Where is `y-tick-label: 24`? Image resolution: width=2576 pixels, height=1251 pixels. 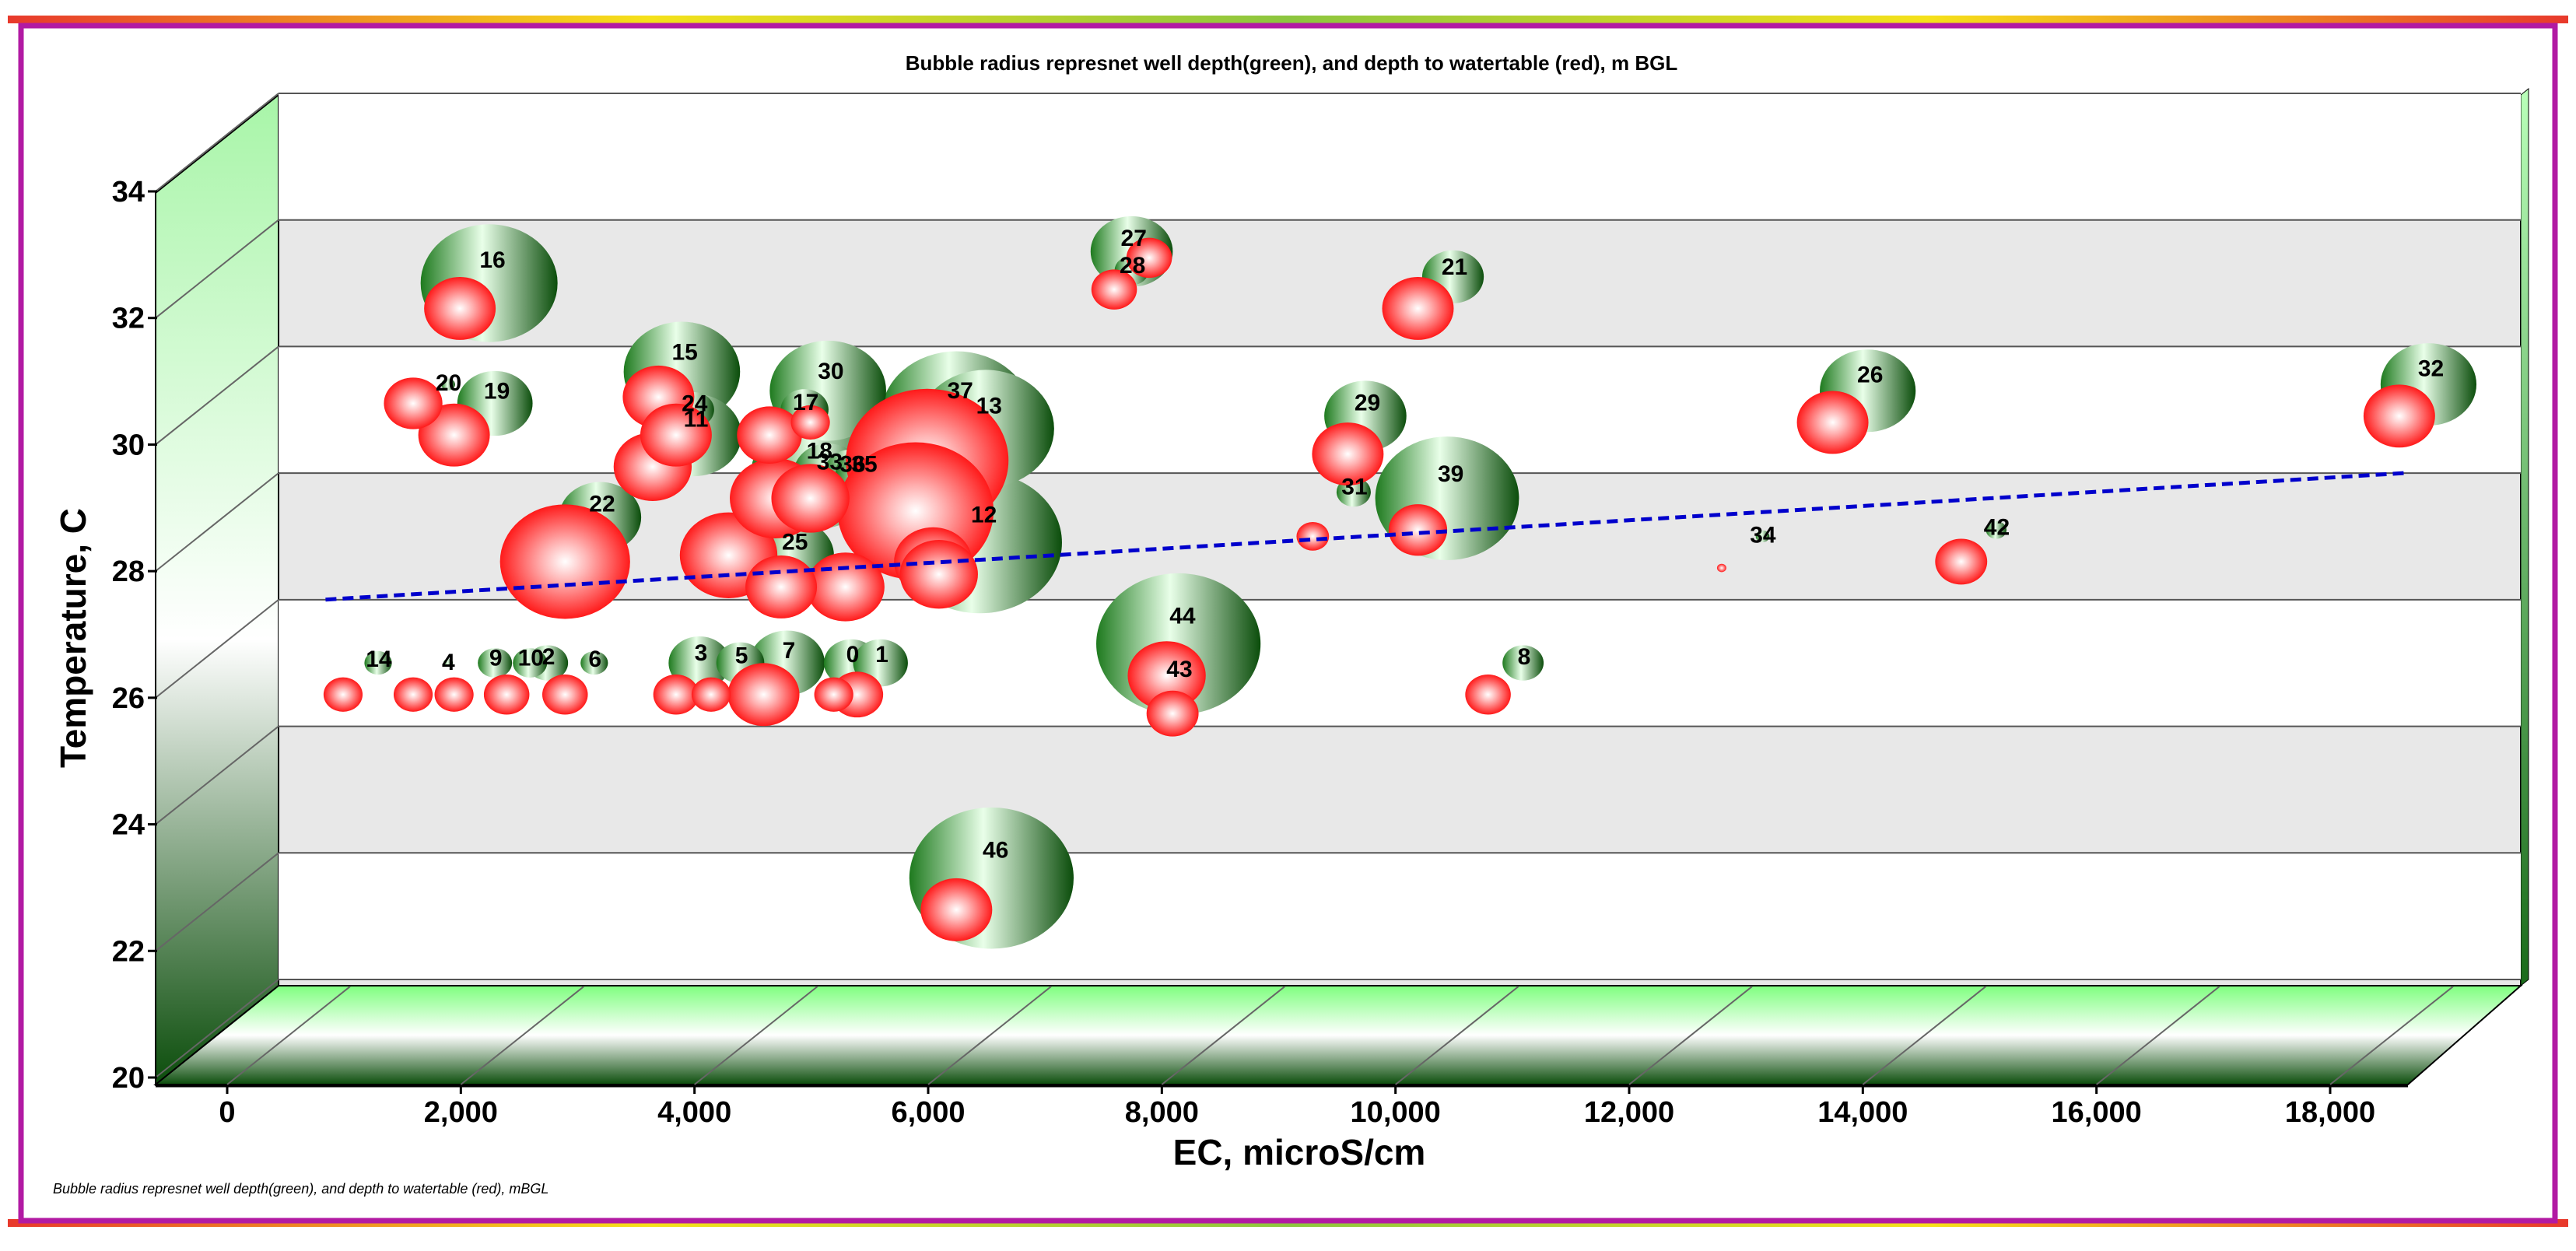 y-tick-label: 24 is located at coordinates (128, 826).